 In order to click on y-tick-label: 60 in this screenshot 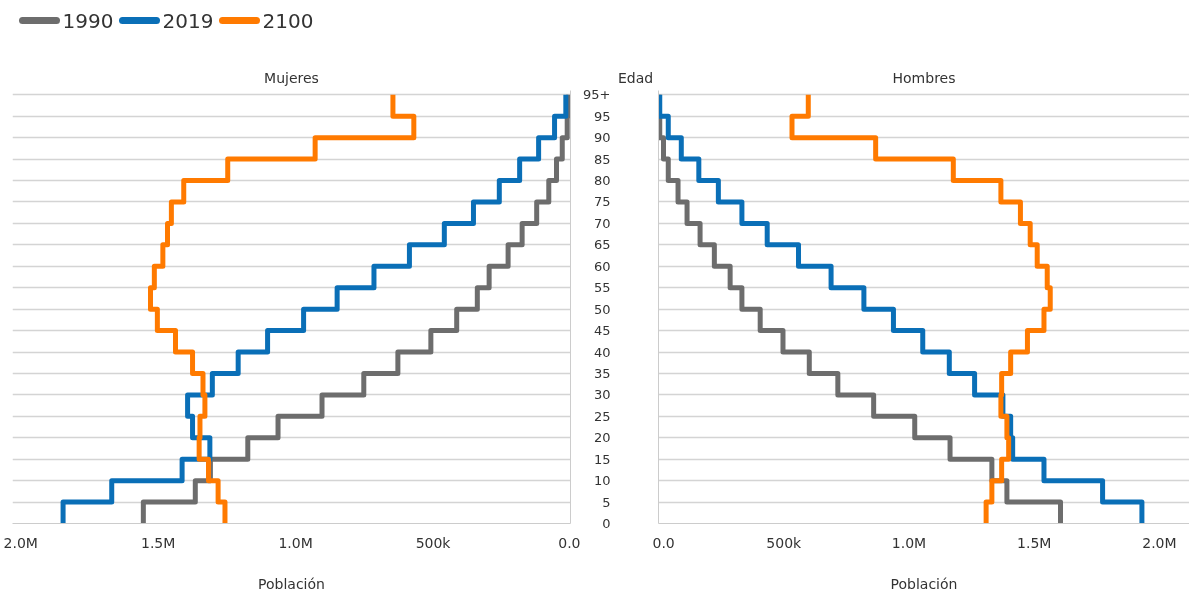, I will do `click(602, 266)`.